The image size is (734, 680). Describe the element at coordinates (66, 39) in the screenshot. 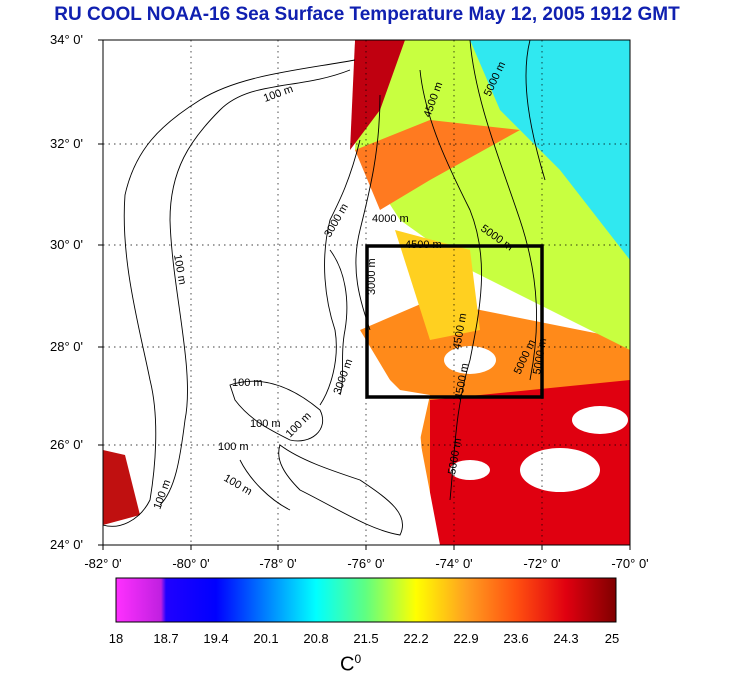

I see `lat-label: 34° 0'` at that location.